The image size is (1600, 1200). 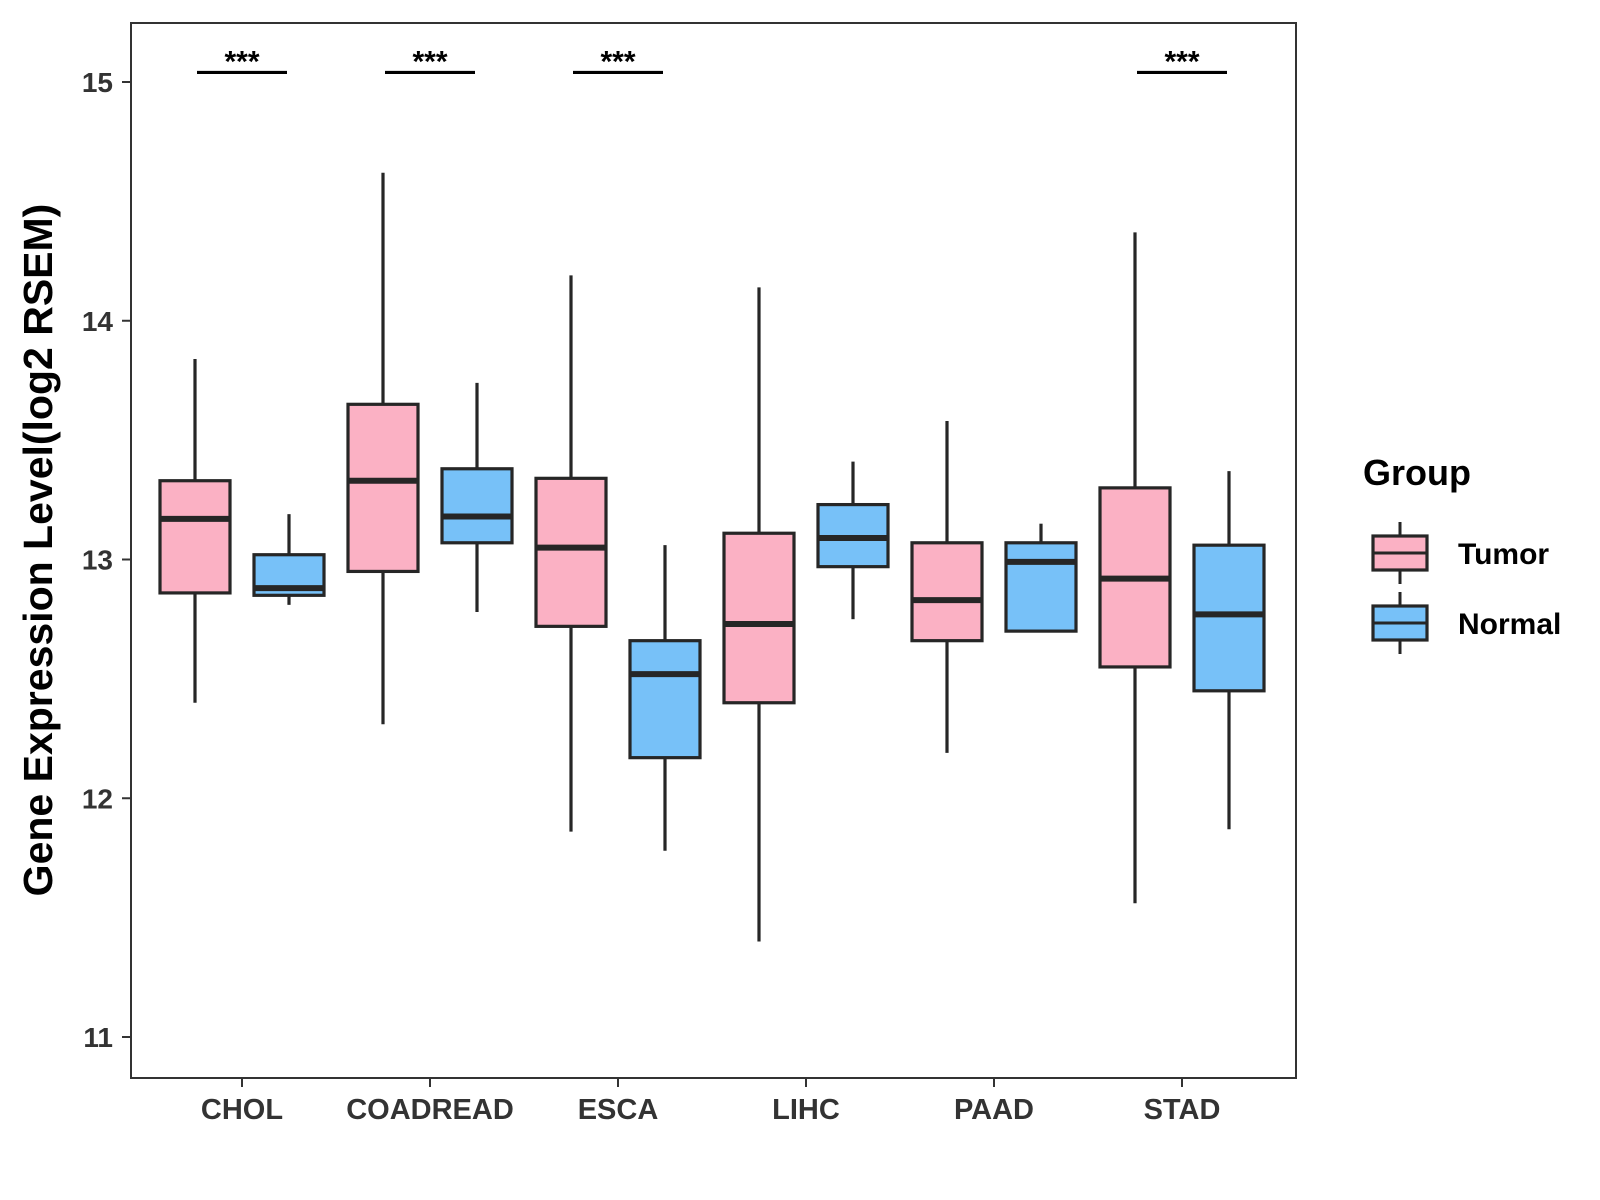 I want to click on normal-box-coadread, so click(x=477, y=497).